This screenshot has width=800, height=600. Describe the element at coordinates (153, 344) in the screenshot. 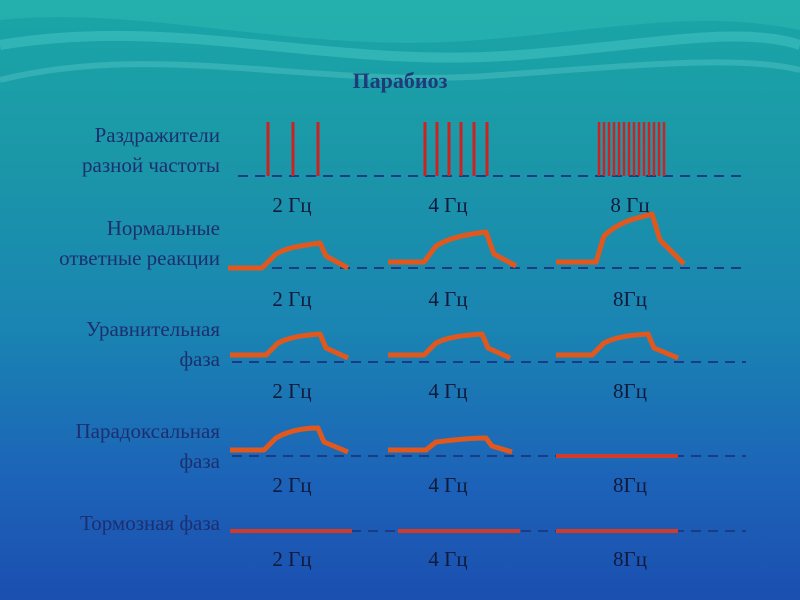

I see `row-label-equalizing: Уравнительная фаза` at that location.